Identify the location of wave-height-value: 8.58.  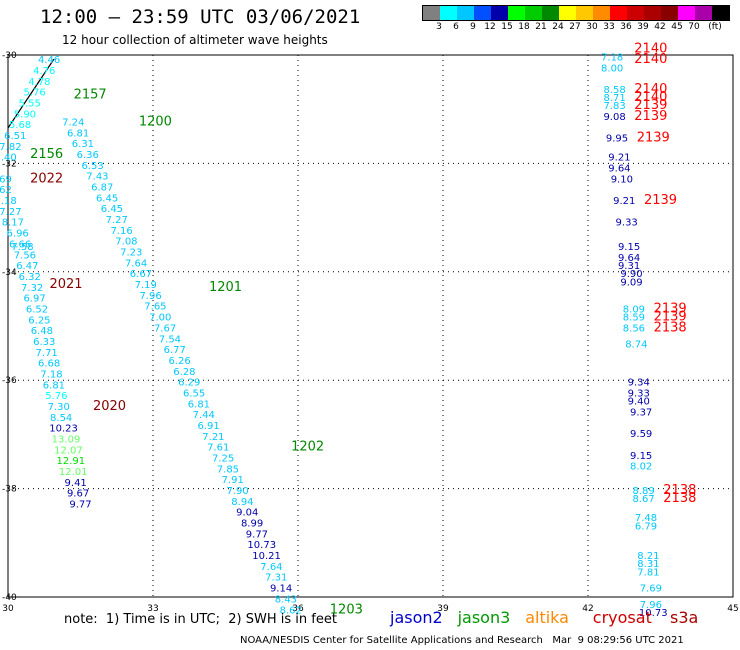
(614, 90).